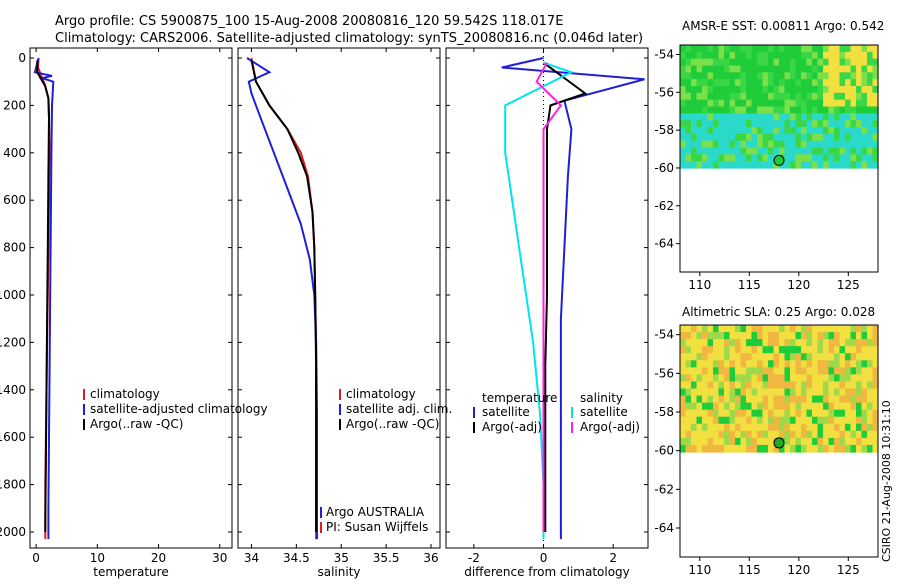 The image size is (900, 585). What do you see at coordinates (474, 558) in the screenshot?
I see `x-tick-label: -2` at bounding box center [474, 558].